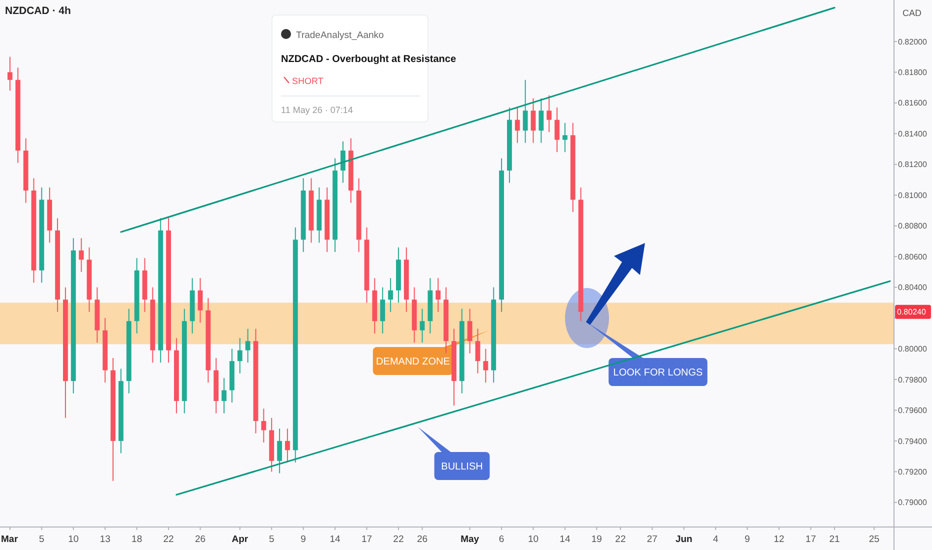 This screenshot has width=932, height=550. I want to click on annotation: DEMAND ZONE, so click(413, 362).